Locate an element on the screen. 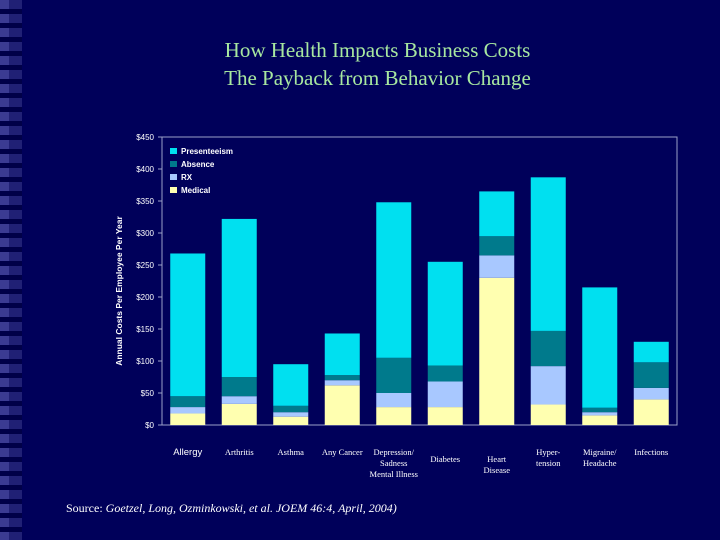 Image resolution: width=720 pixels, height=540 pixels. x-category-label: Infections is located at coordinates (651, 452).